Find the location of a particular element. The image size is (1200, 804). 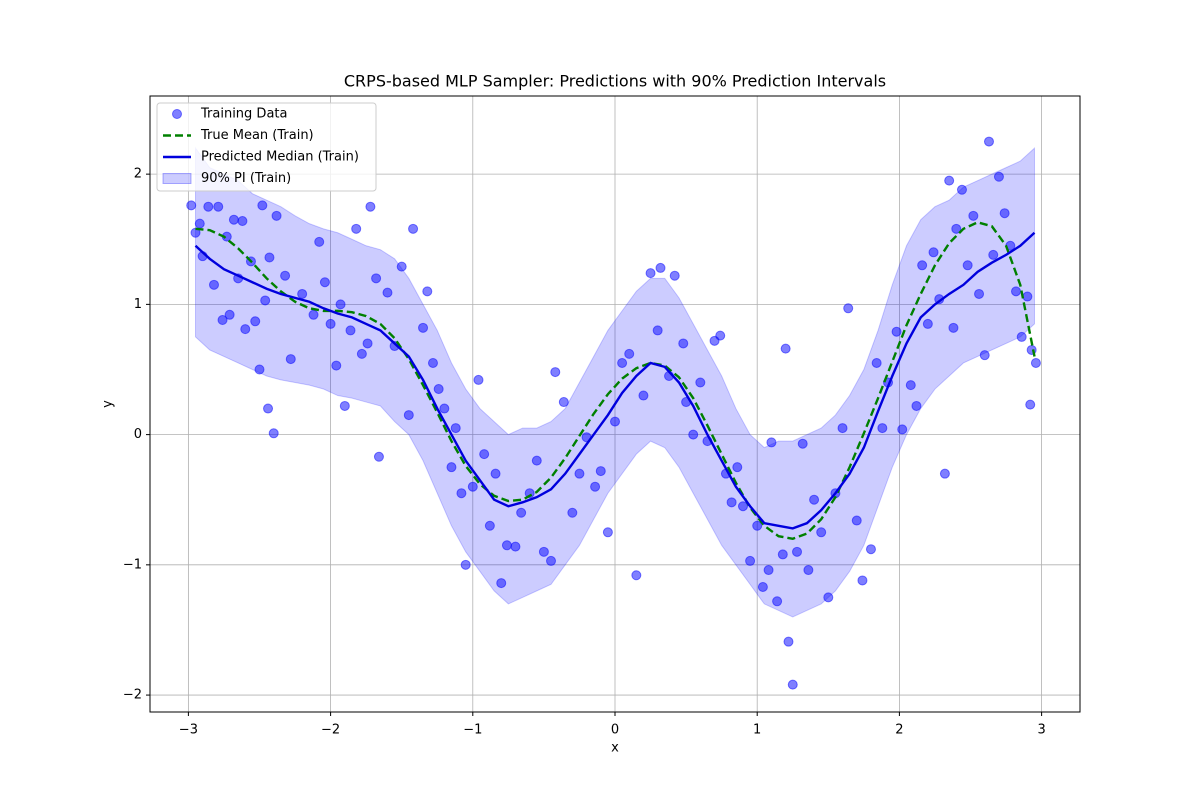

y-tick-label: −1 is located at coordinates (132, 564).